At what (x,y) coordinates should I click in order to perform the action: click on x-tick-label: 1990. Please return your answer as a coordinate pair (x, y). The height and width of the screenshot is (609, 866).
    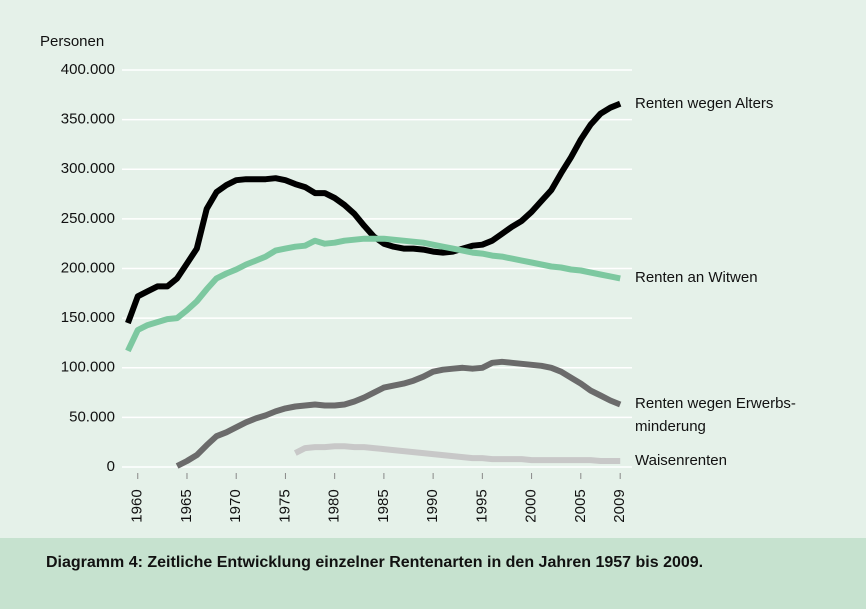
    Looking at the image, I should click on (432, 505).